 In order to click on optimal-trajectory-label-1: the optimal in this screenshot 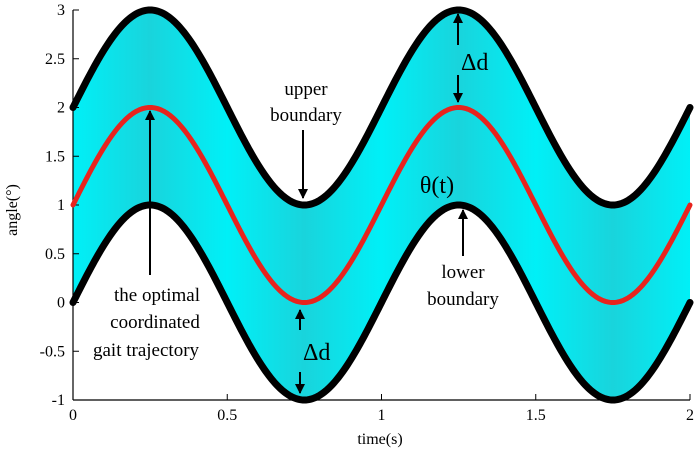, I will do `click(157, 295)`.